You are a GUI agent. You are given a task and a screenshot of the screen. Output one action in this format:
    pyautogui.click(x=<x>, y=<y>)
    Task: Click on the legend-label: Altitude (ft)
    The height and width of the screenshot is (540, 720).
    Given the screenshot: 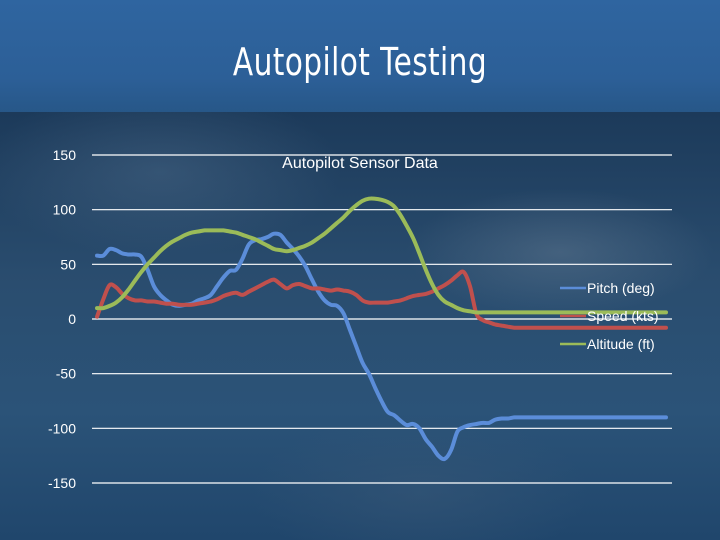 What is the action you would take?
    pyautogui.click(x=621, y=344)
    